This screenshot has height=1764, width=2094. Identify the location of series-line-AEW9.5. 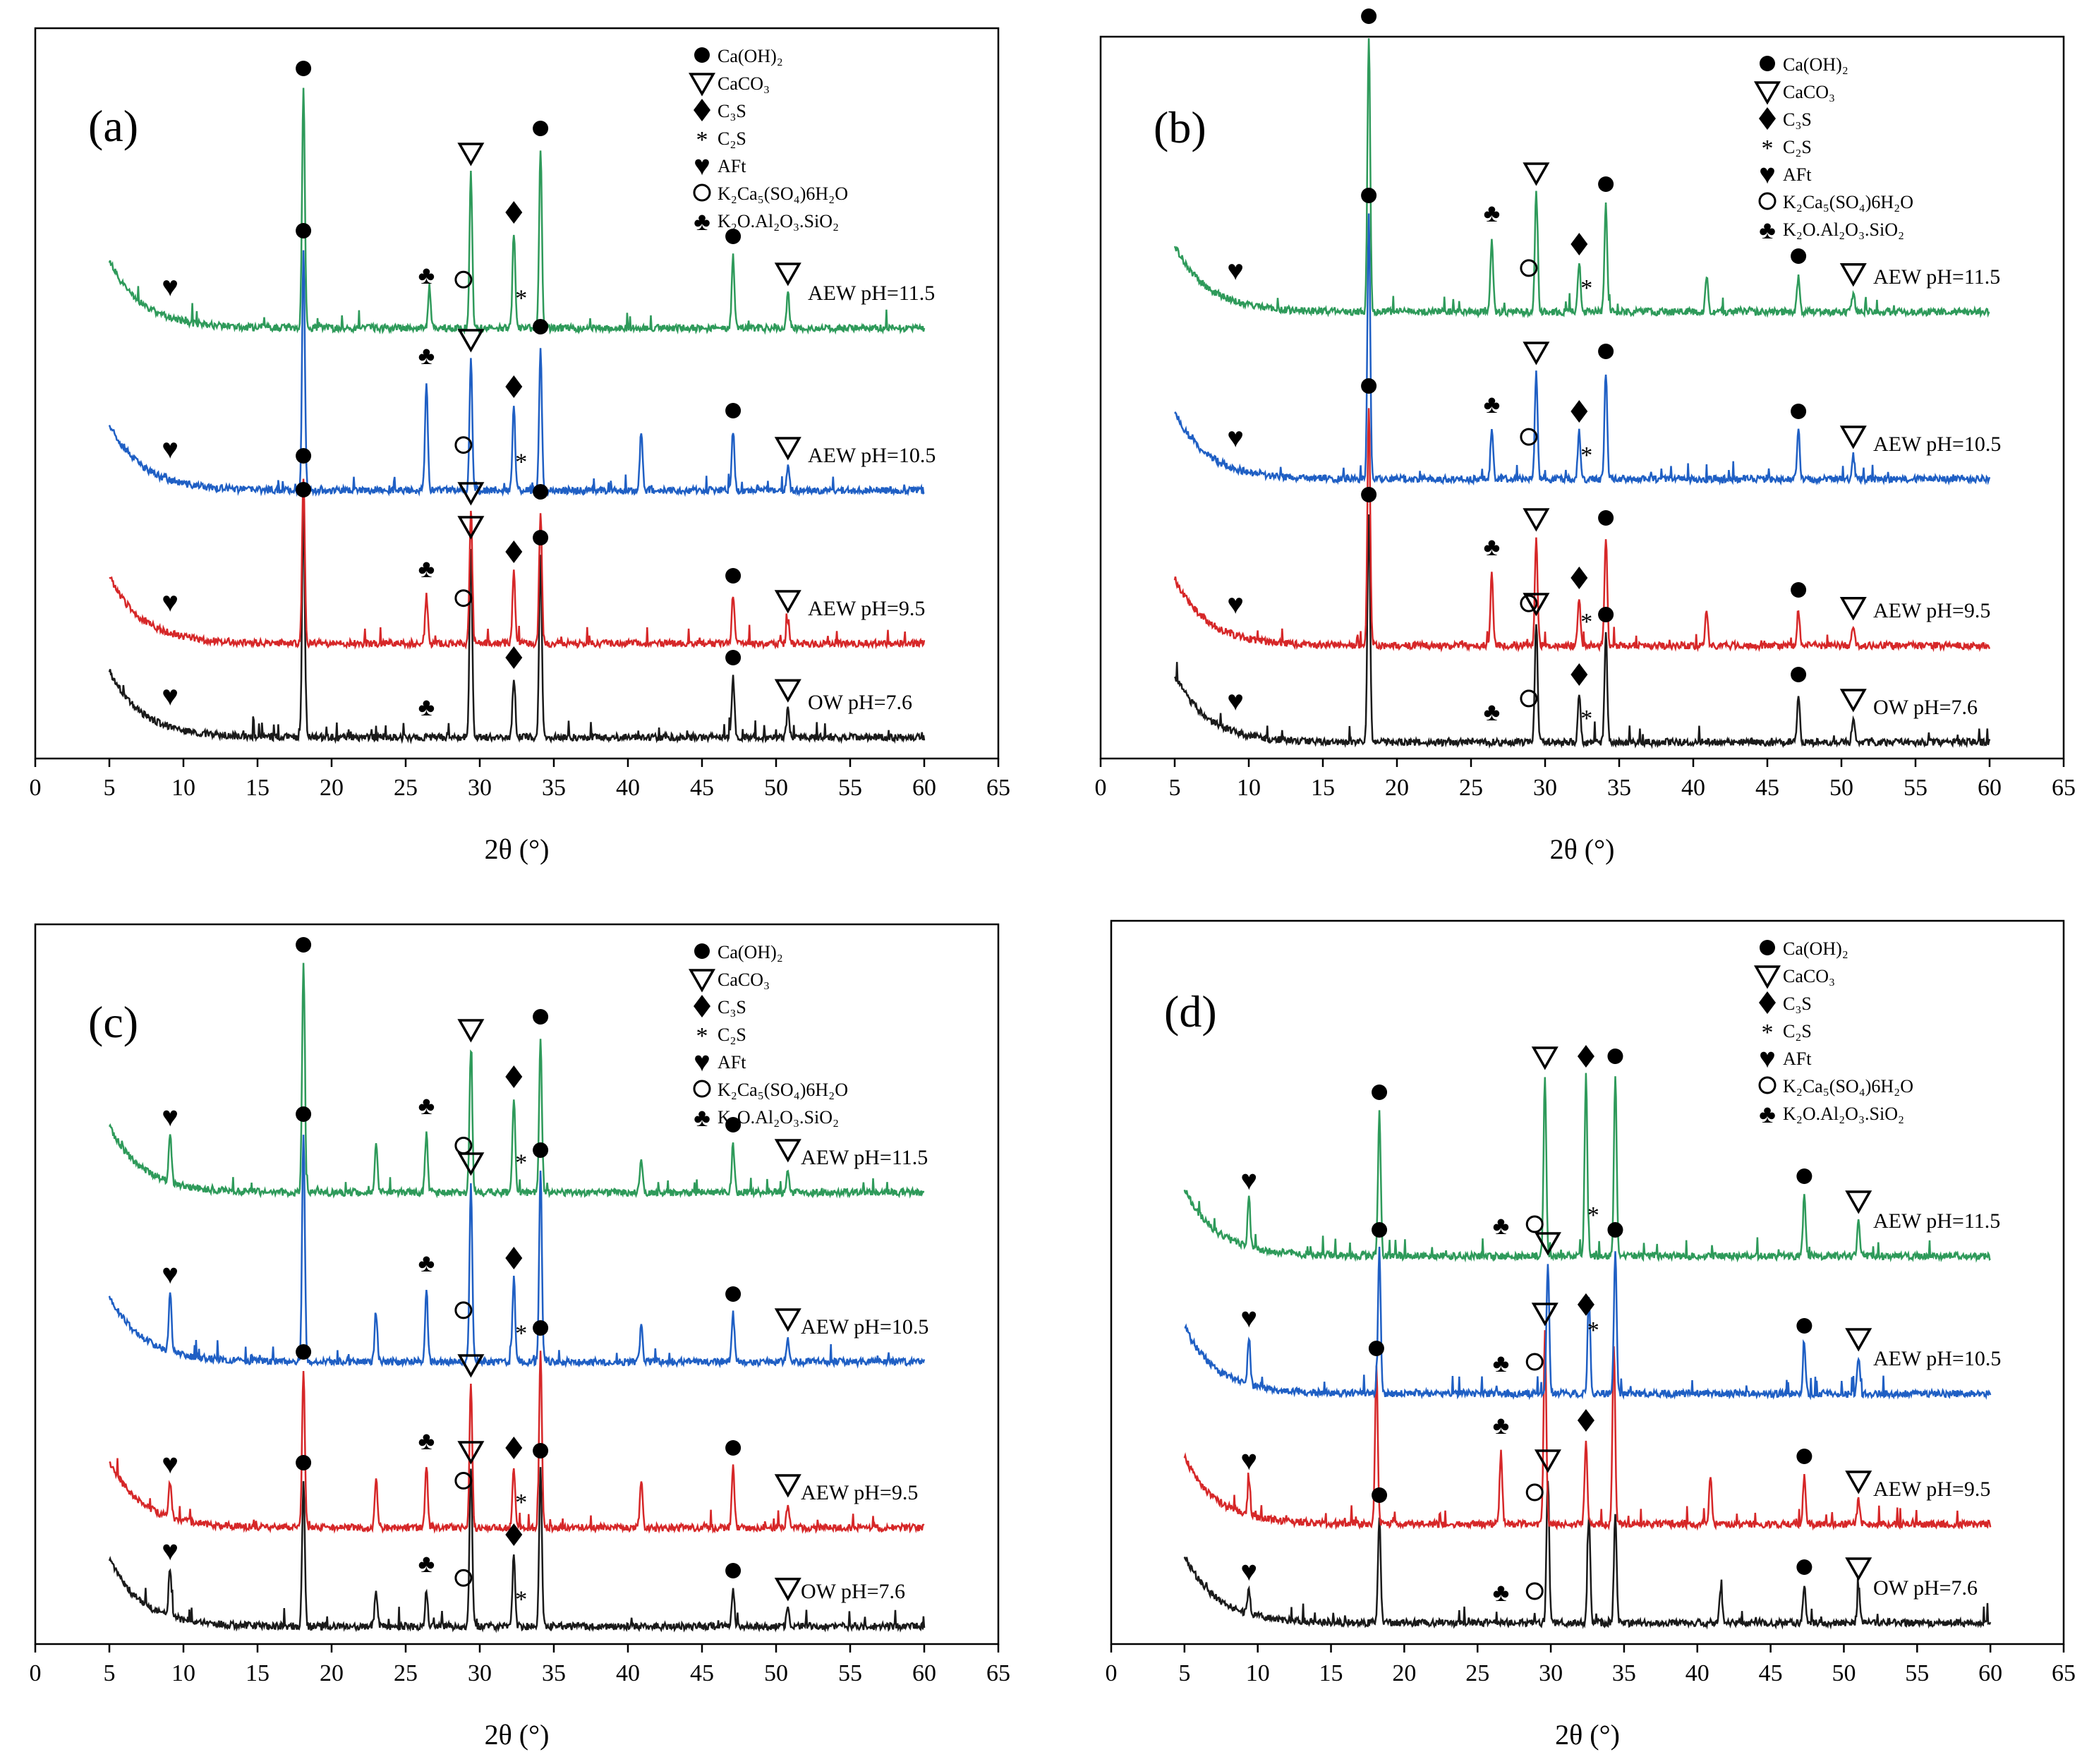
(1587, 1430).